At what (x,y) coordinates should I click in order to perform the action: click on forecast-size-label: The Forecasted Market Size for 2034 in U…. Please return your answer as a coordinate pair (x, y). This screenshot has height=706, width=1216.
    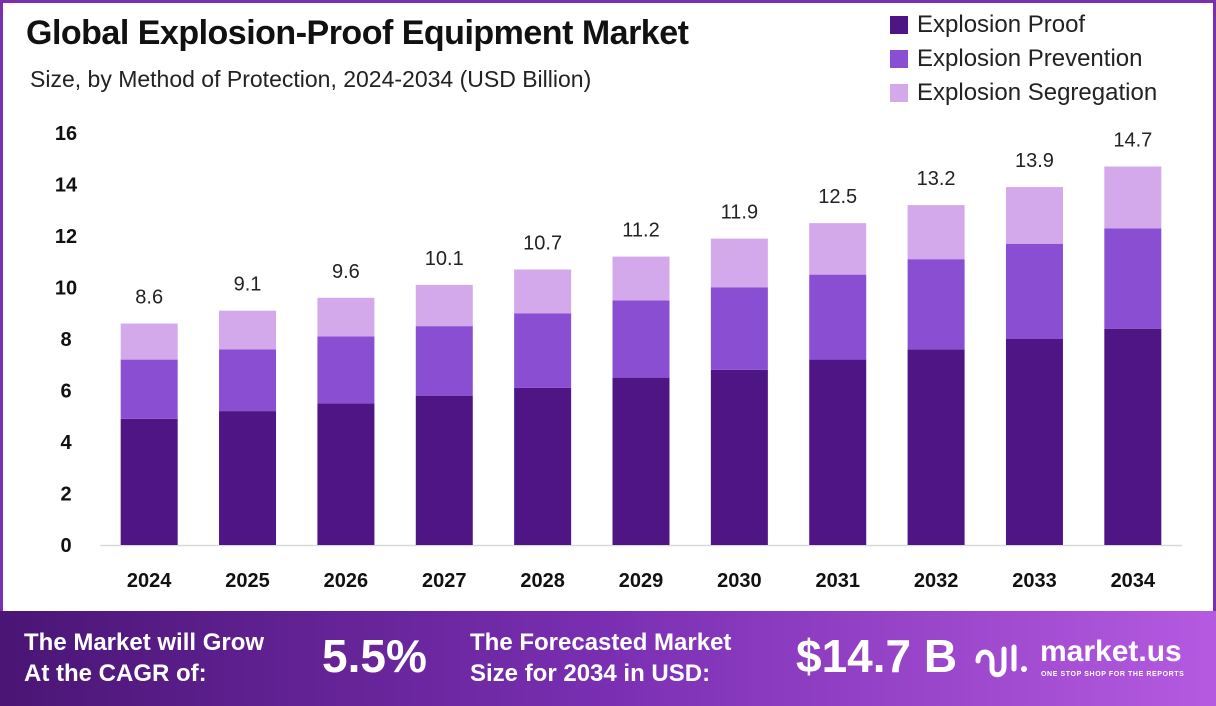
    Looking at the image, I should click on (601, 658).